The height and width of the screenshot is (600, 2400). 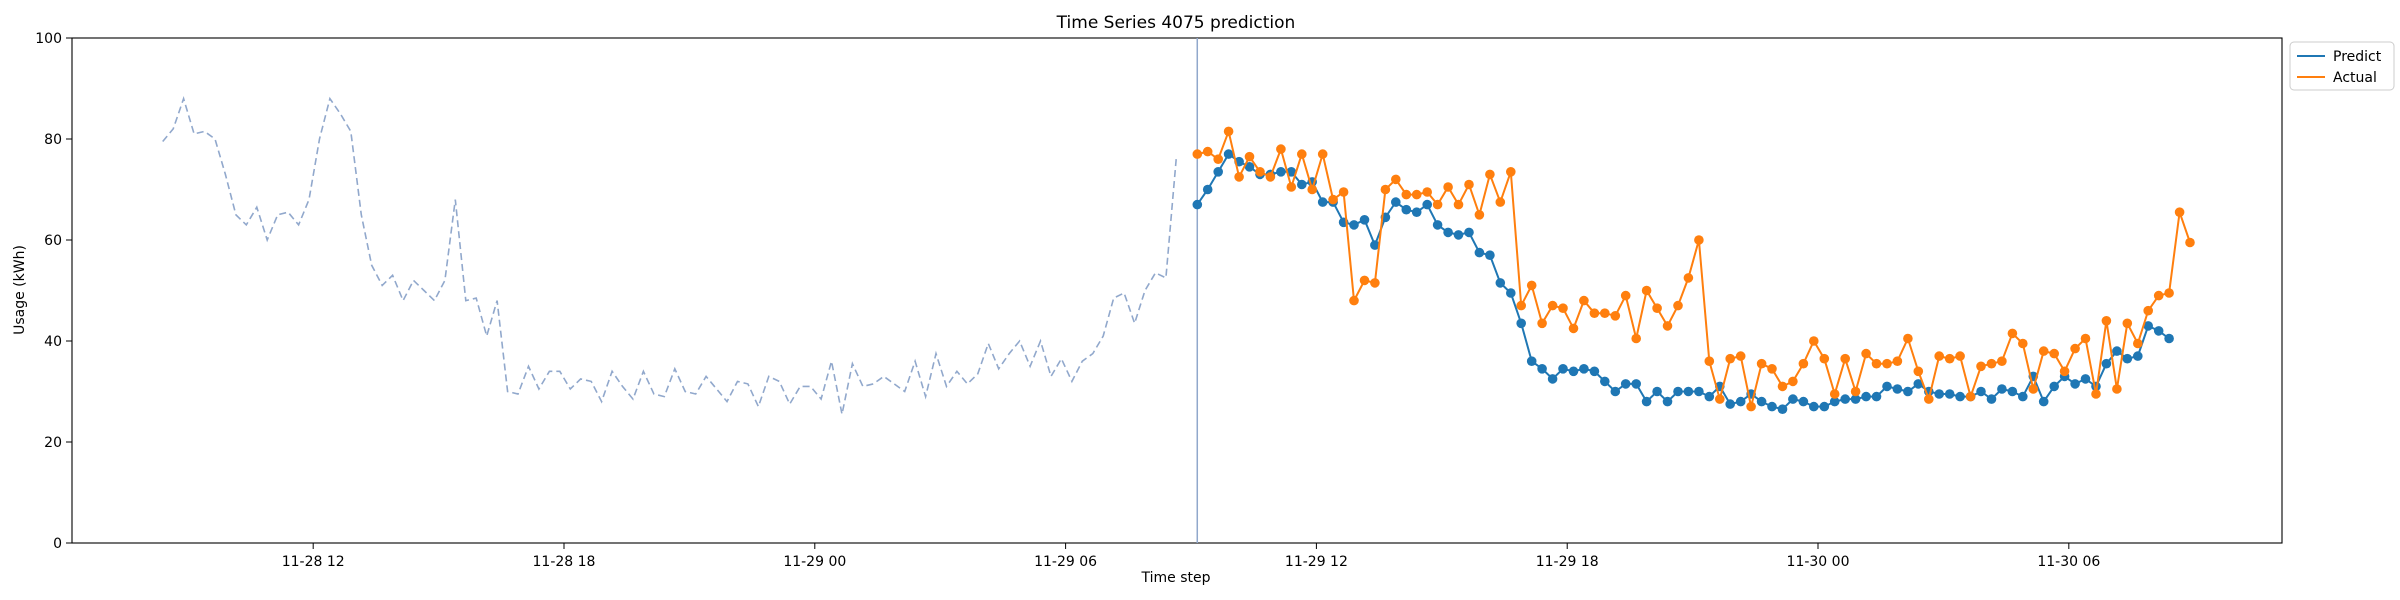 I want to click on x-tick-label: 11-29 12, so click(x=1316, y=562).